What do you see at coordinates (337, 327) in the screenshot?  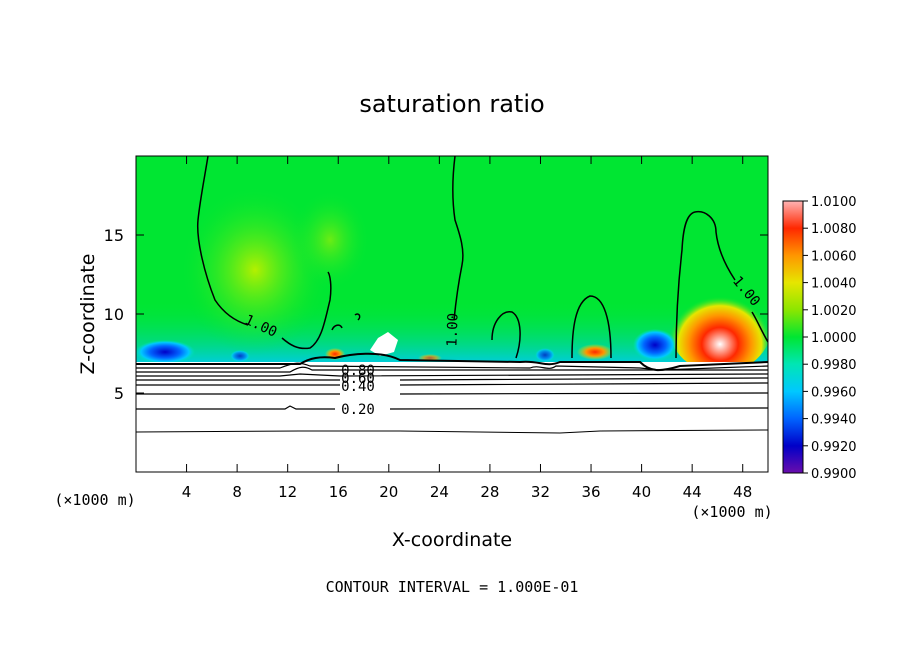 I see `contour-one-small-a` at bounding box center [337, 327].